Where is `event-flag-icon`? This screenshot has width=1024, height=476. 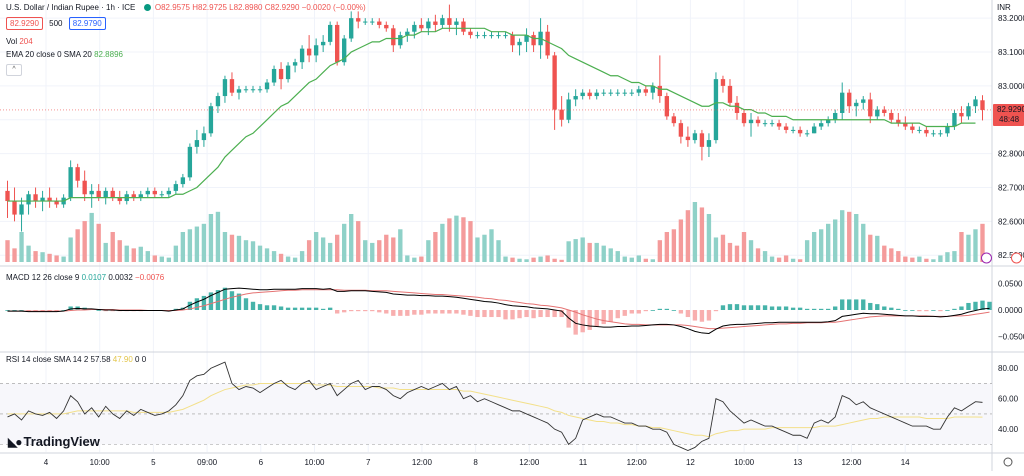
event-flag-icon is located at coordinates (1016, 258).